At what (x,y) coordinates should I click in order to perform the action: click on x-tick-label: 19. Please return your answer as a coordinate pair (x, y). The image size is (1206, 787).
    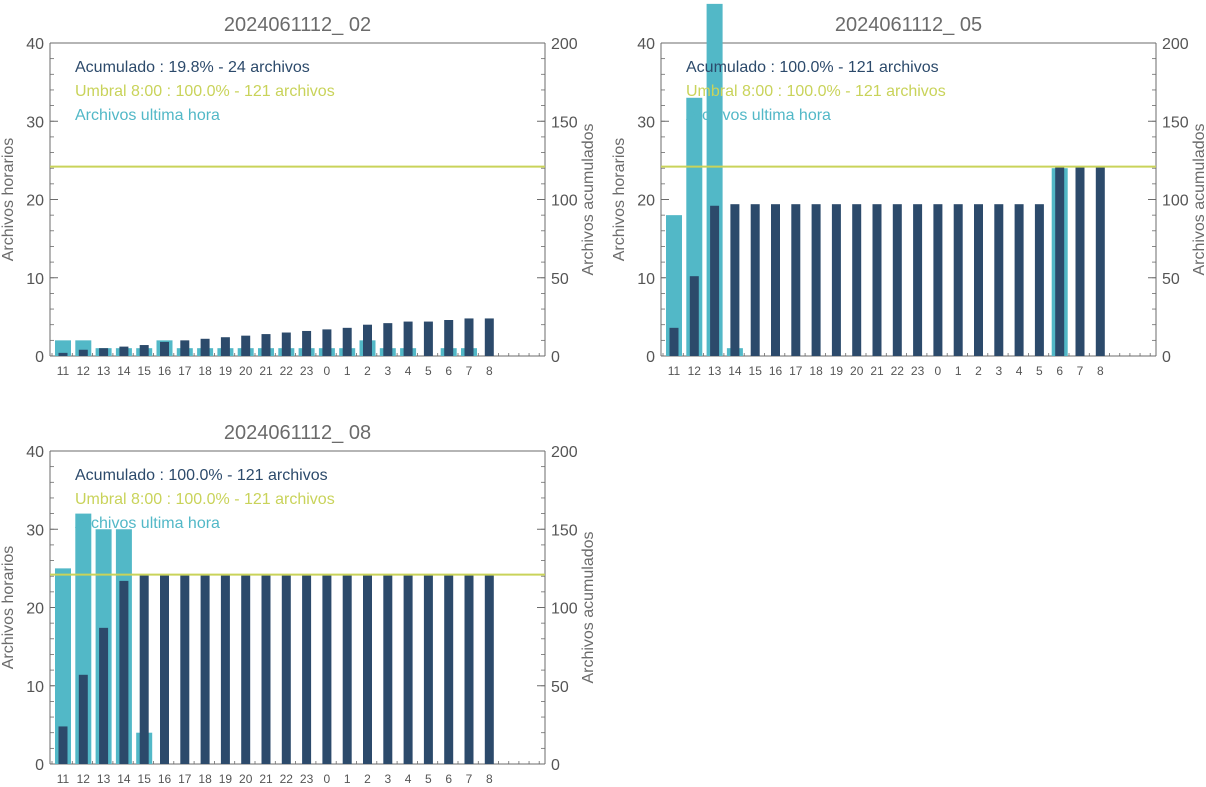
    Looking at the image, I should click on (226, 371).